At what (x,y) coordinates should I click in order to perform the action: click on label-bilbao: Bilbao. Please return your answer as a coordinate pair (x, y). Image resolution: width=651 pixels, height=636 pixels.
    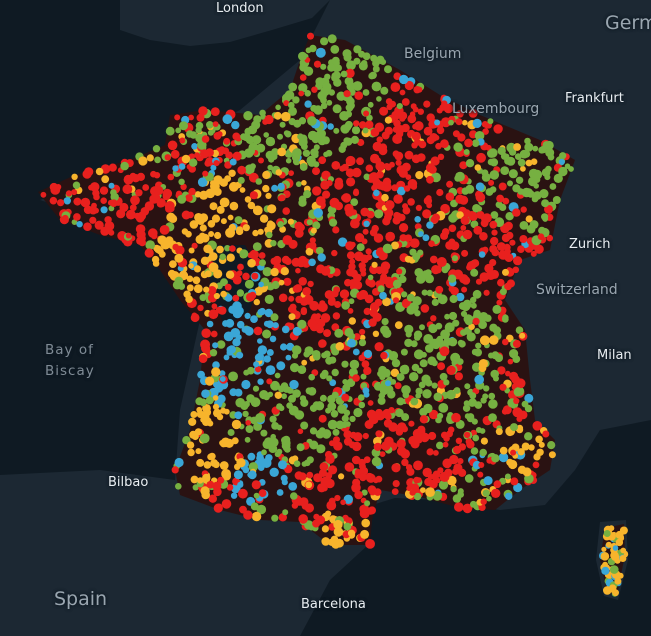
    Looking at the image, I should click on (128, 482).